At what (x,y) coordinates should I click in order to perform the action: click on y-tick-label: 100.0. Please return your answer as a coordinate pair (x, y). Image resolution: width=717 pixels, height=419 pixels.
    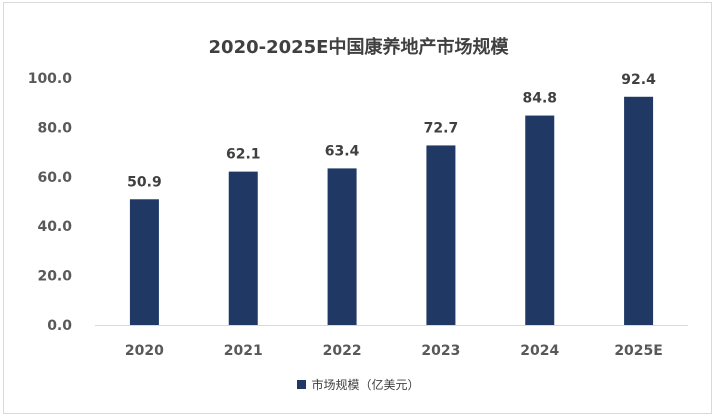
    Looking at the image, I should click on (50, 79).